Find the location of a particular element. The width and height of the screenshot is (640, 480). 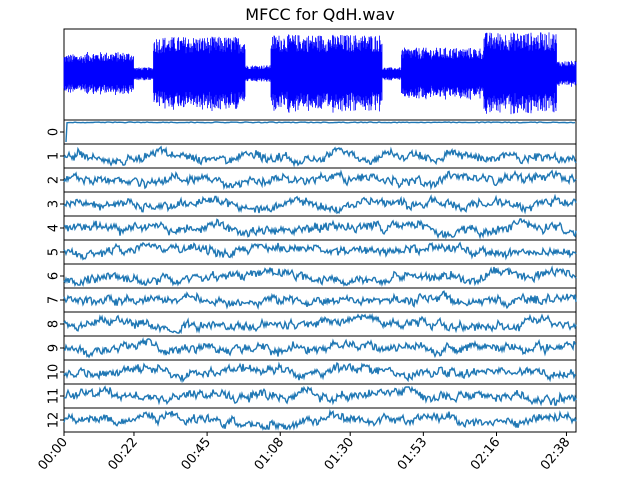

x-tick-label-3: 01:08 is located at coordinates (270, 454).